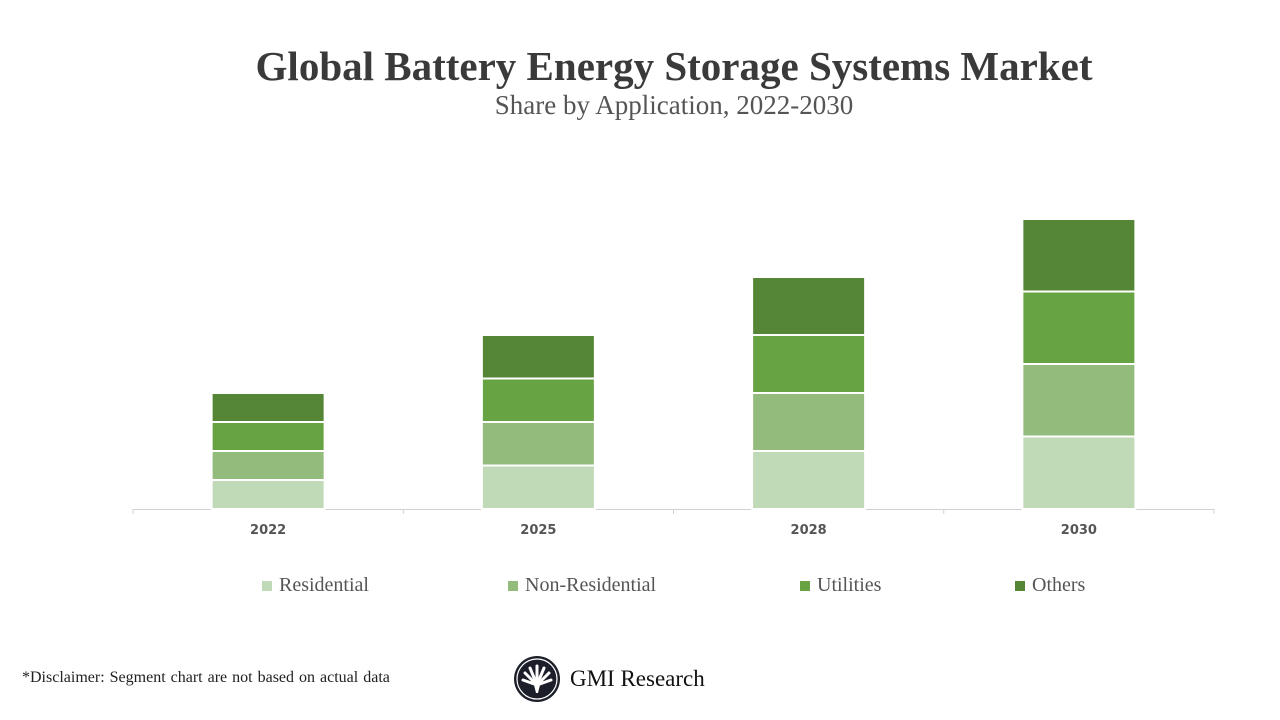 Image resolution: width=1280 pixels, height=720 pixels. I want to click on bar-segment-others-2022, so click(268, 407).